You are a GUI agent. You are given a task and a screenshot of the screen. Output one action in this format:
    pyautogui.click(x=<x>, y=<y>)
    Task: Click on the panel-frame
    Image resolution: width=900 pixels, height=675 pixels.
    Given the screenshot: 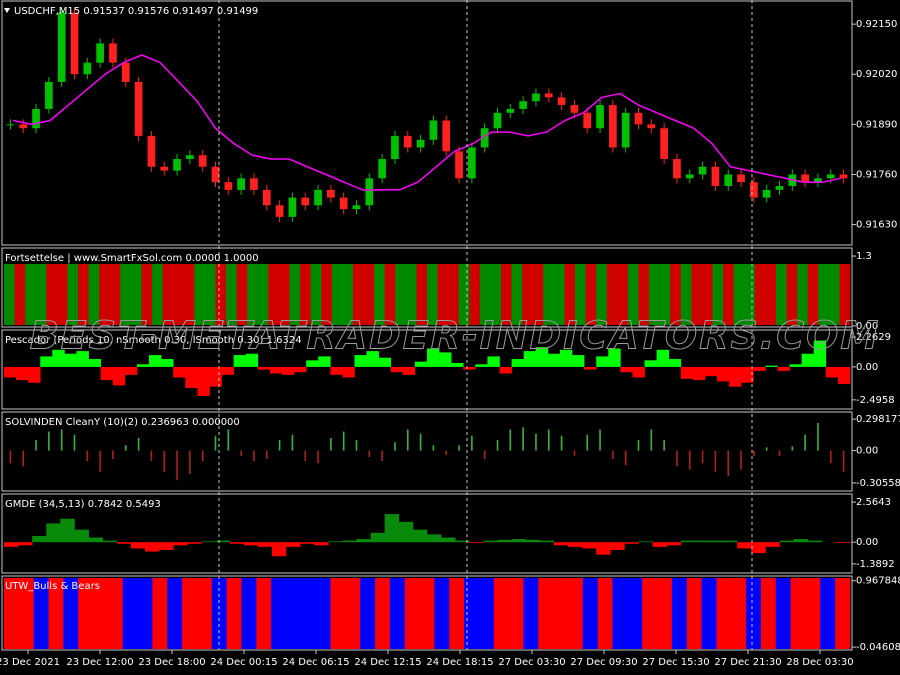 What is the action you would take?
    pyautogui.click(x=427, y=287)
    